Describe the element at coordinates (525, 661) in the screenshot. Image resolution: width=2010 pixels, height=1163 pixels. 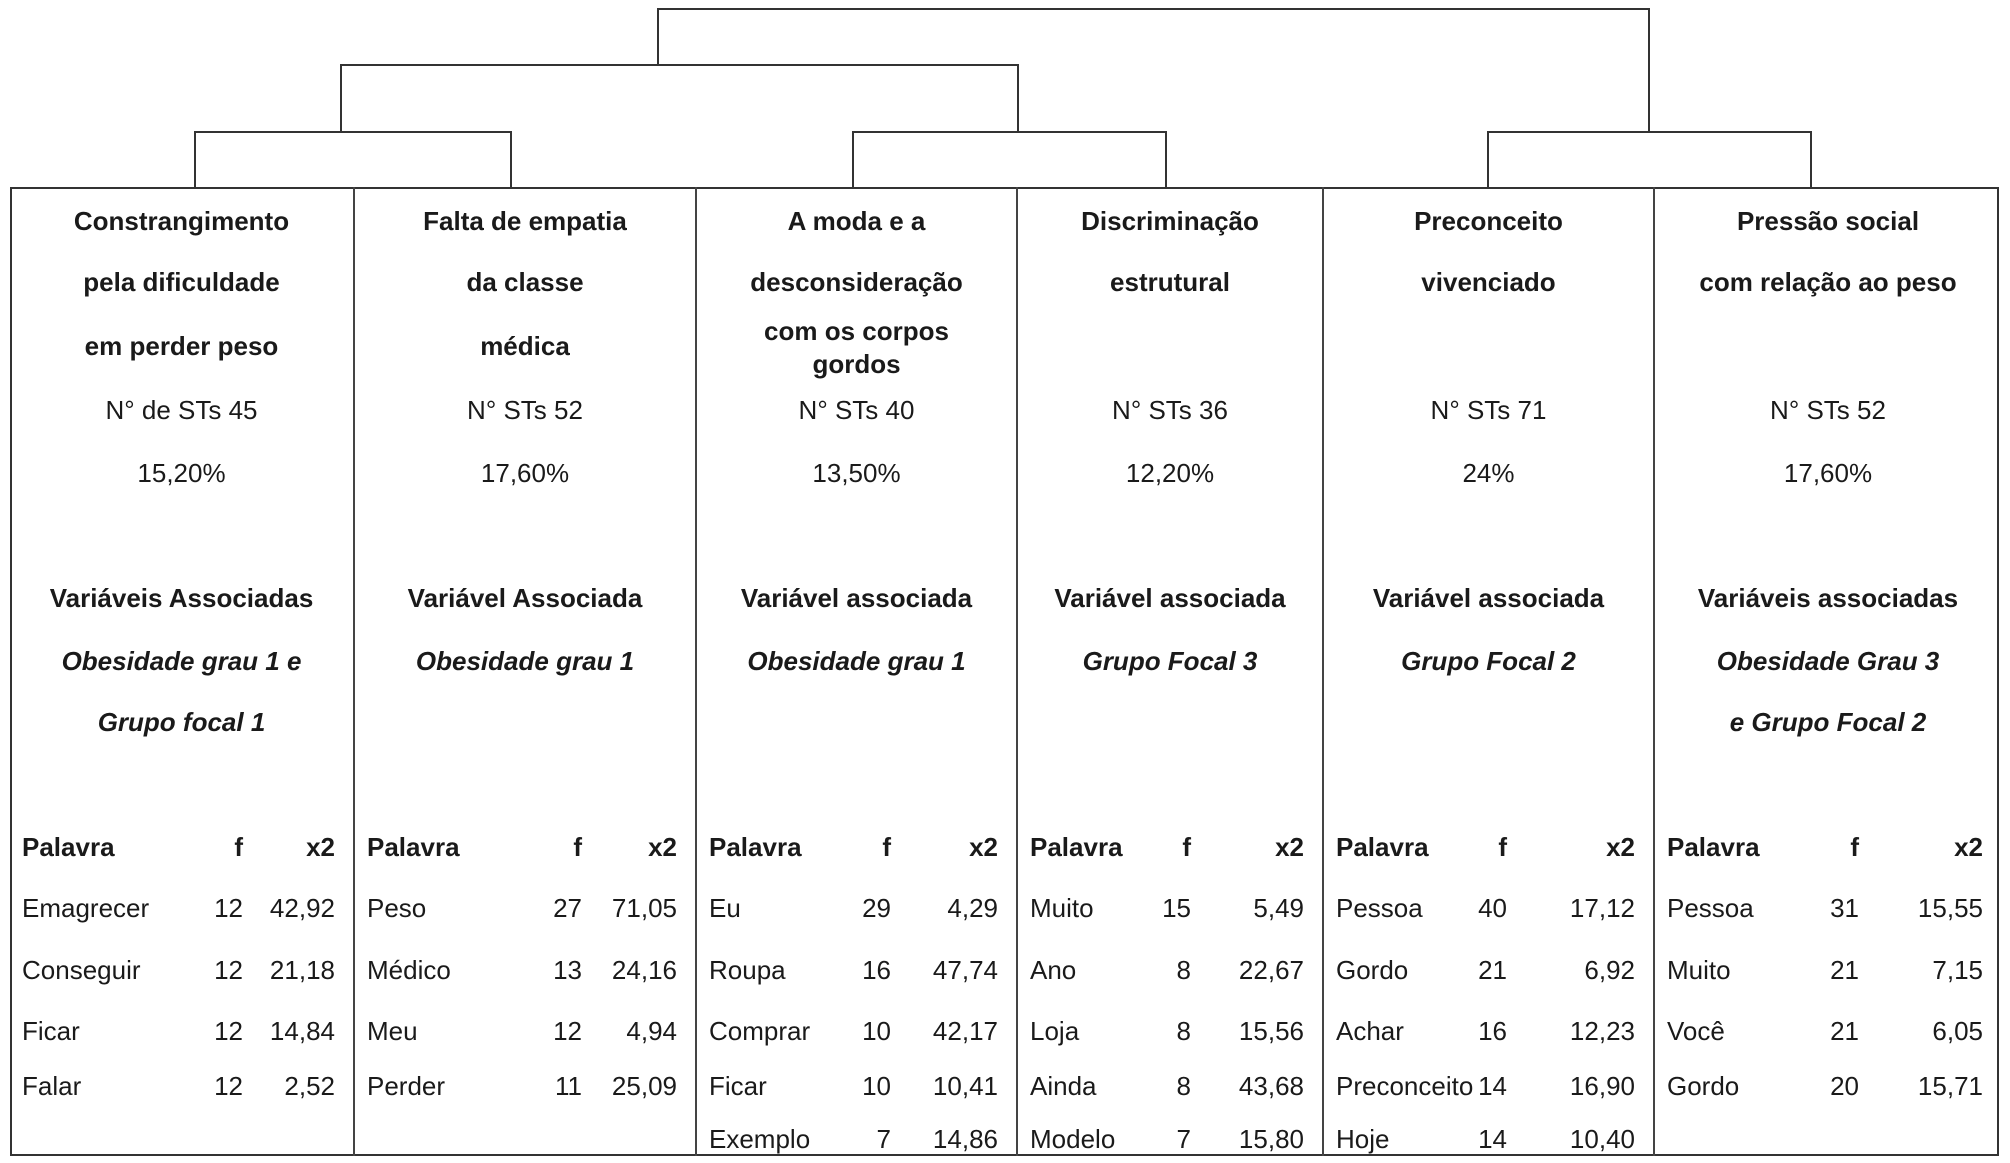
I see `associated-variable: Obesidade grau 1` at that location.